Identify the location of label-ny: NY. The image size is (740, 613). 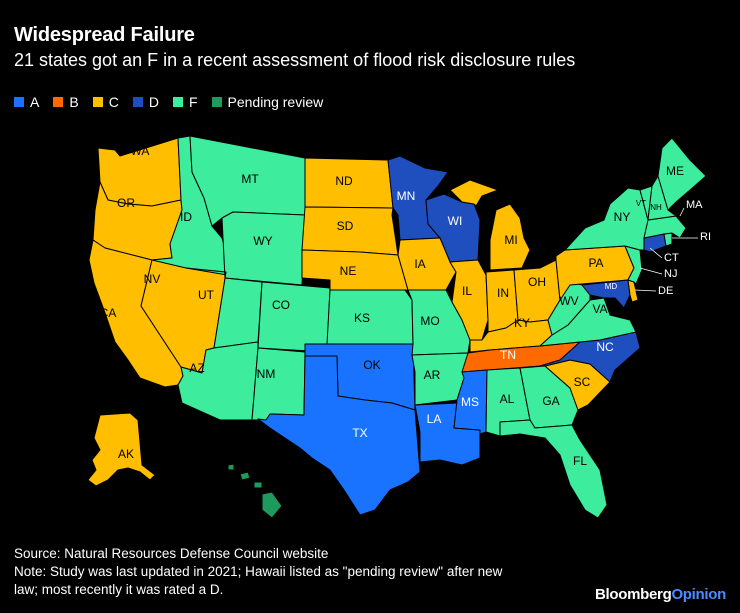
(622, 217).